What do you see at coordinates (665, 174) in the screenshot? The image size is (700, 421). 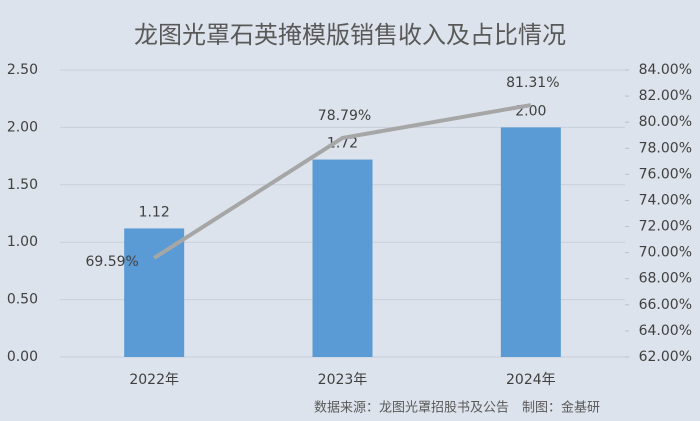 I see `y2-tick-label: 76.00%` at bounding box center [665, 174].